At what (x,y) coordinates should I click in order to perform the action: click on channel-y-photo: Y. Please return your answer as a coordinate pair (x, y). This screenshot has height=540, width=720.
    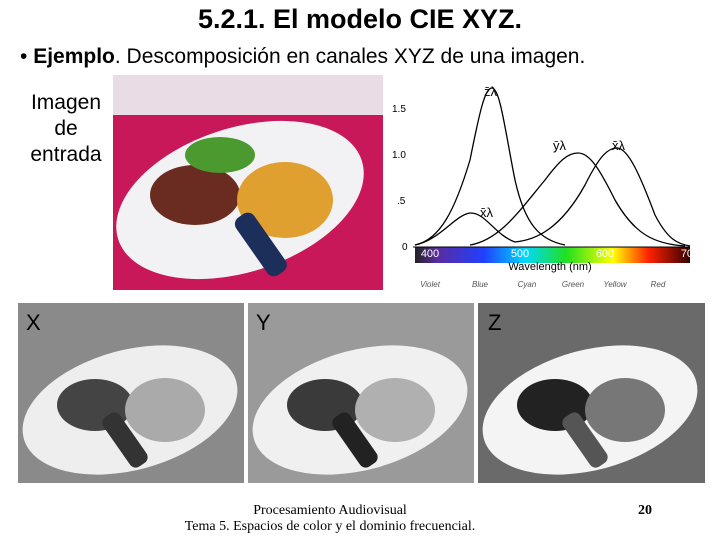
    Looking at the image, I should click on (361, 393).